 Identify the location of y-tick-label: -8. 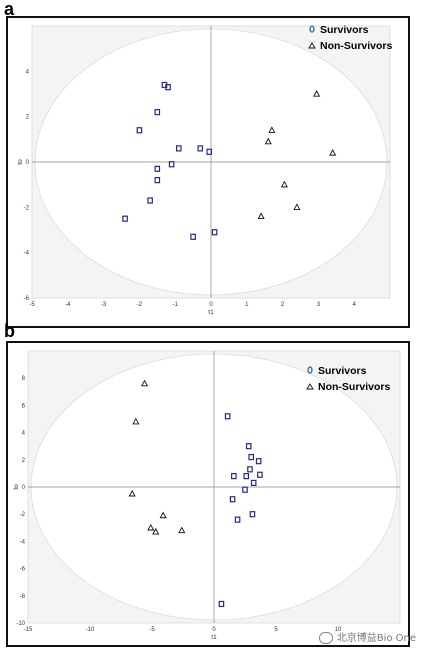
(23, 597).